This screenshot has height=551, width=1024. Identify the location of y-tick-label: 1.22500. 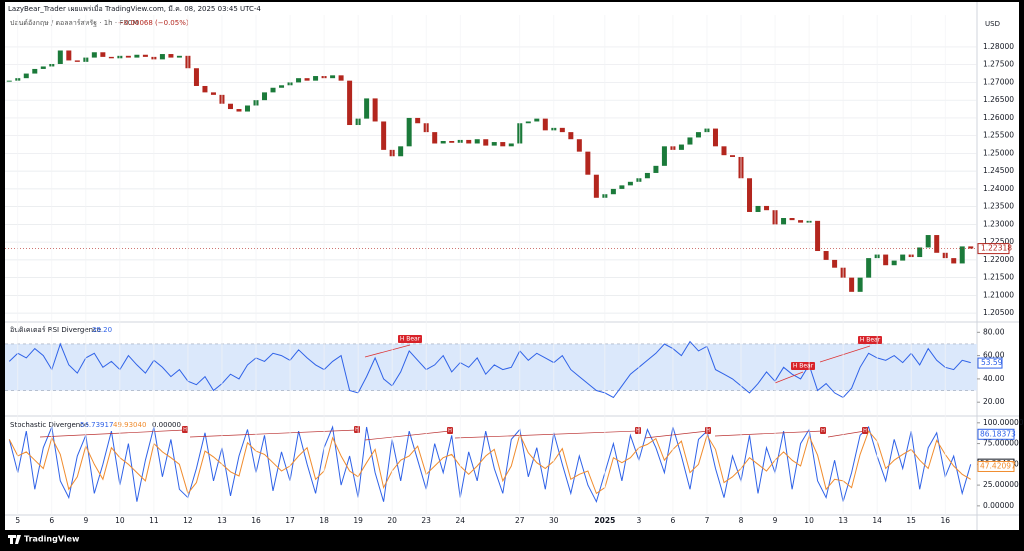
(998, 241).